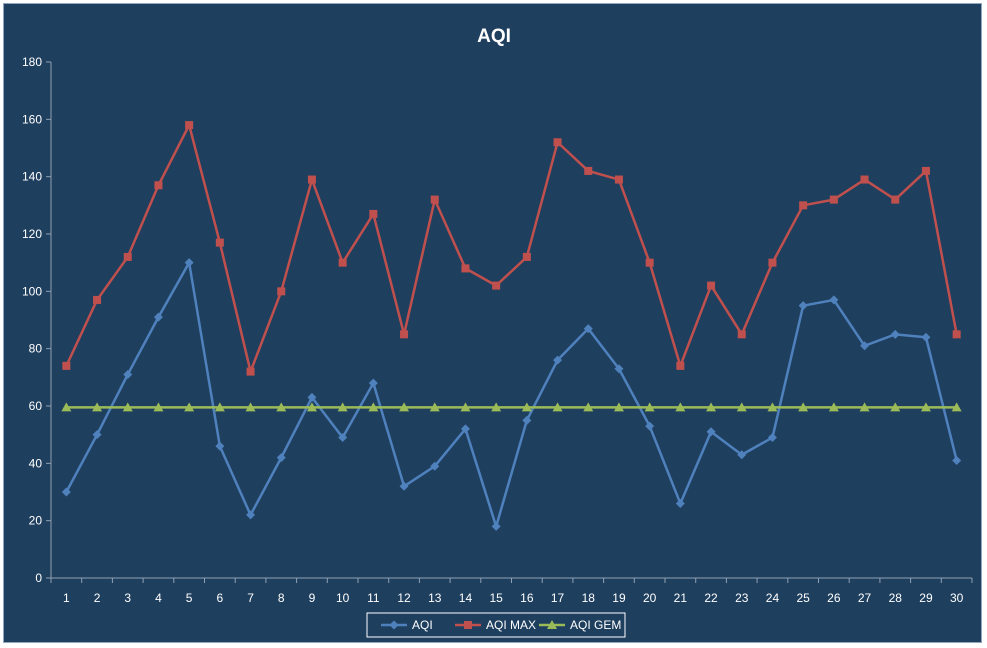 The image size is (987, 648). What do you see at coordinates (496, 598) in the screenshot?
I see `x-tick-label: 15` at bounding box center [496, 598].